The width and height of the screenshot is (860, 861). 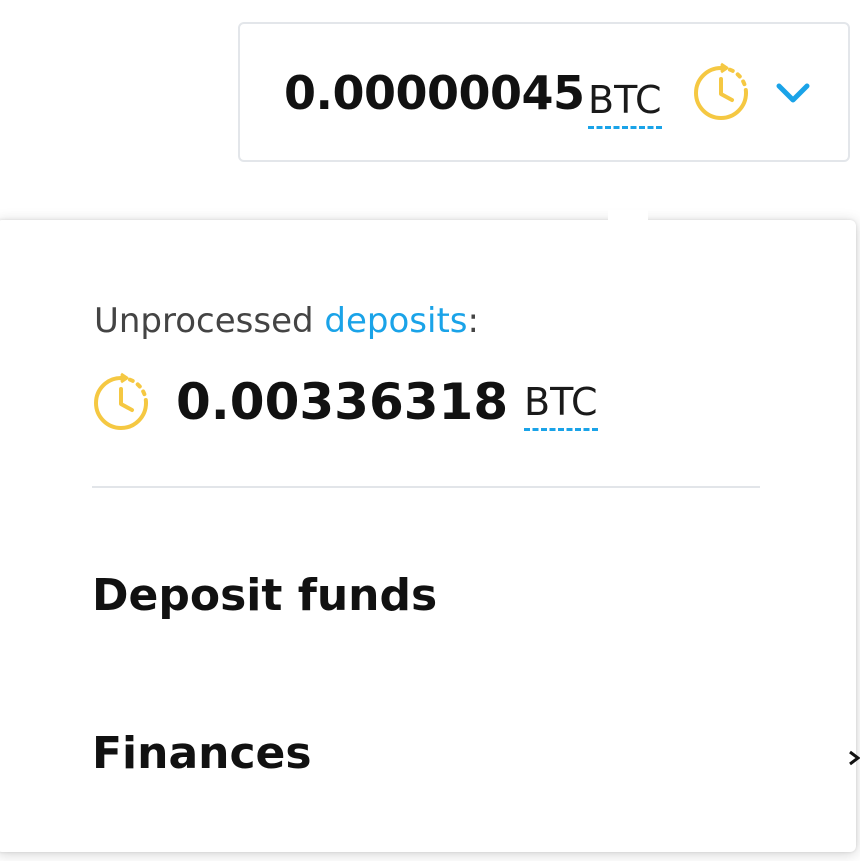 What do you see at coordinates (265, 595) in the screenshot?
I see `menu-item-deposit-funds: Deposit funds` at bounding box center [265, 595].